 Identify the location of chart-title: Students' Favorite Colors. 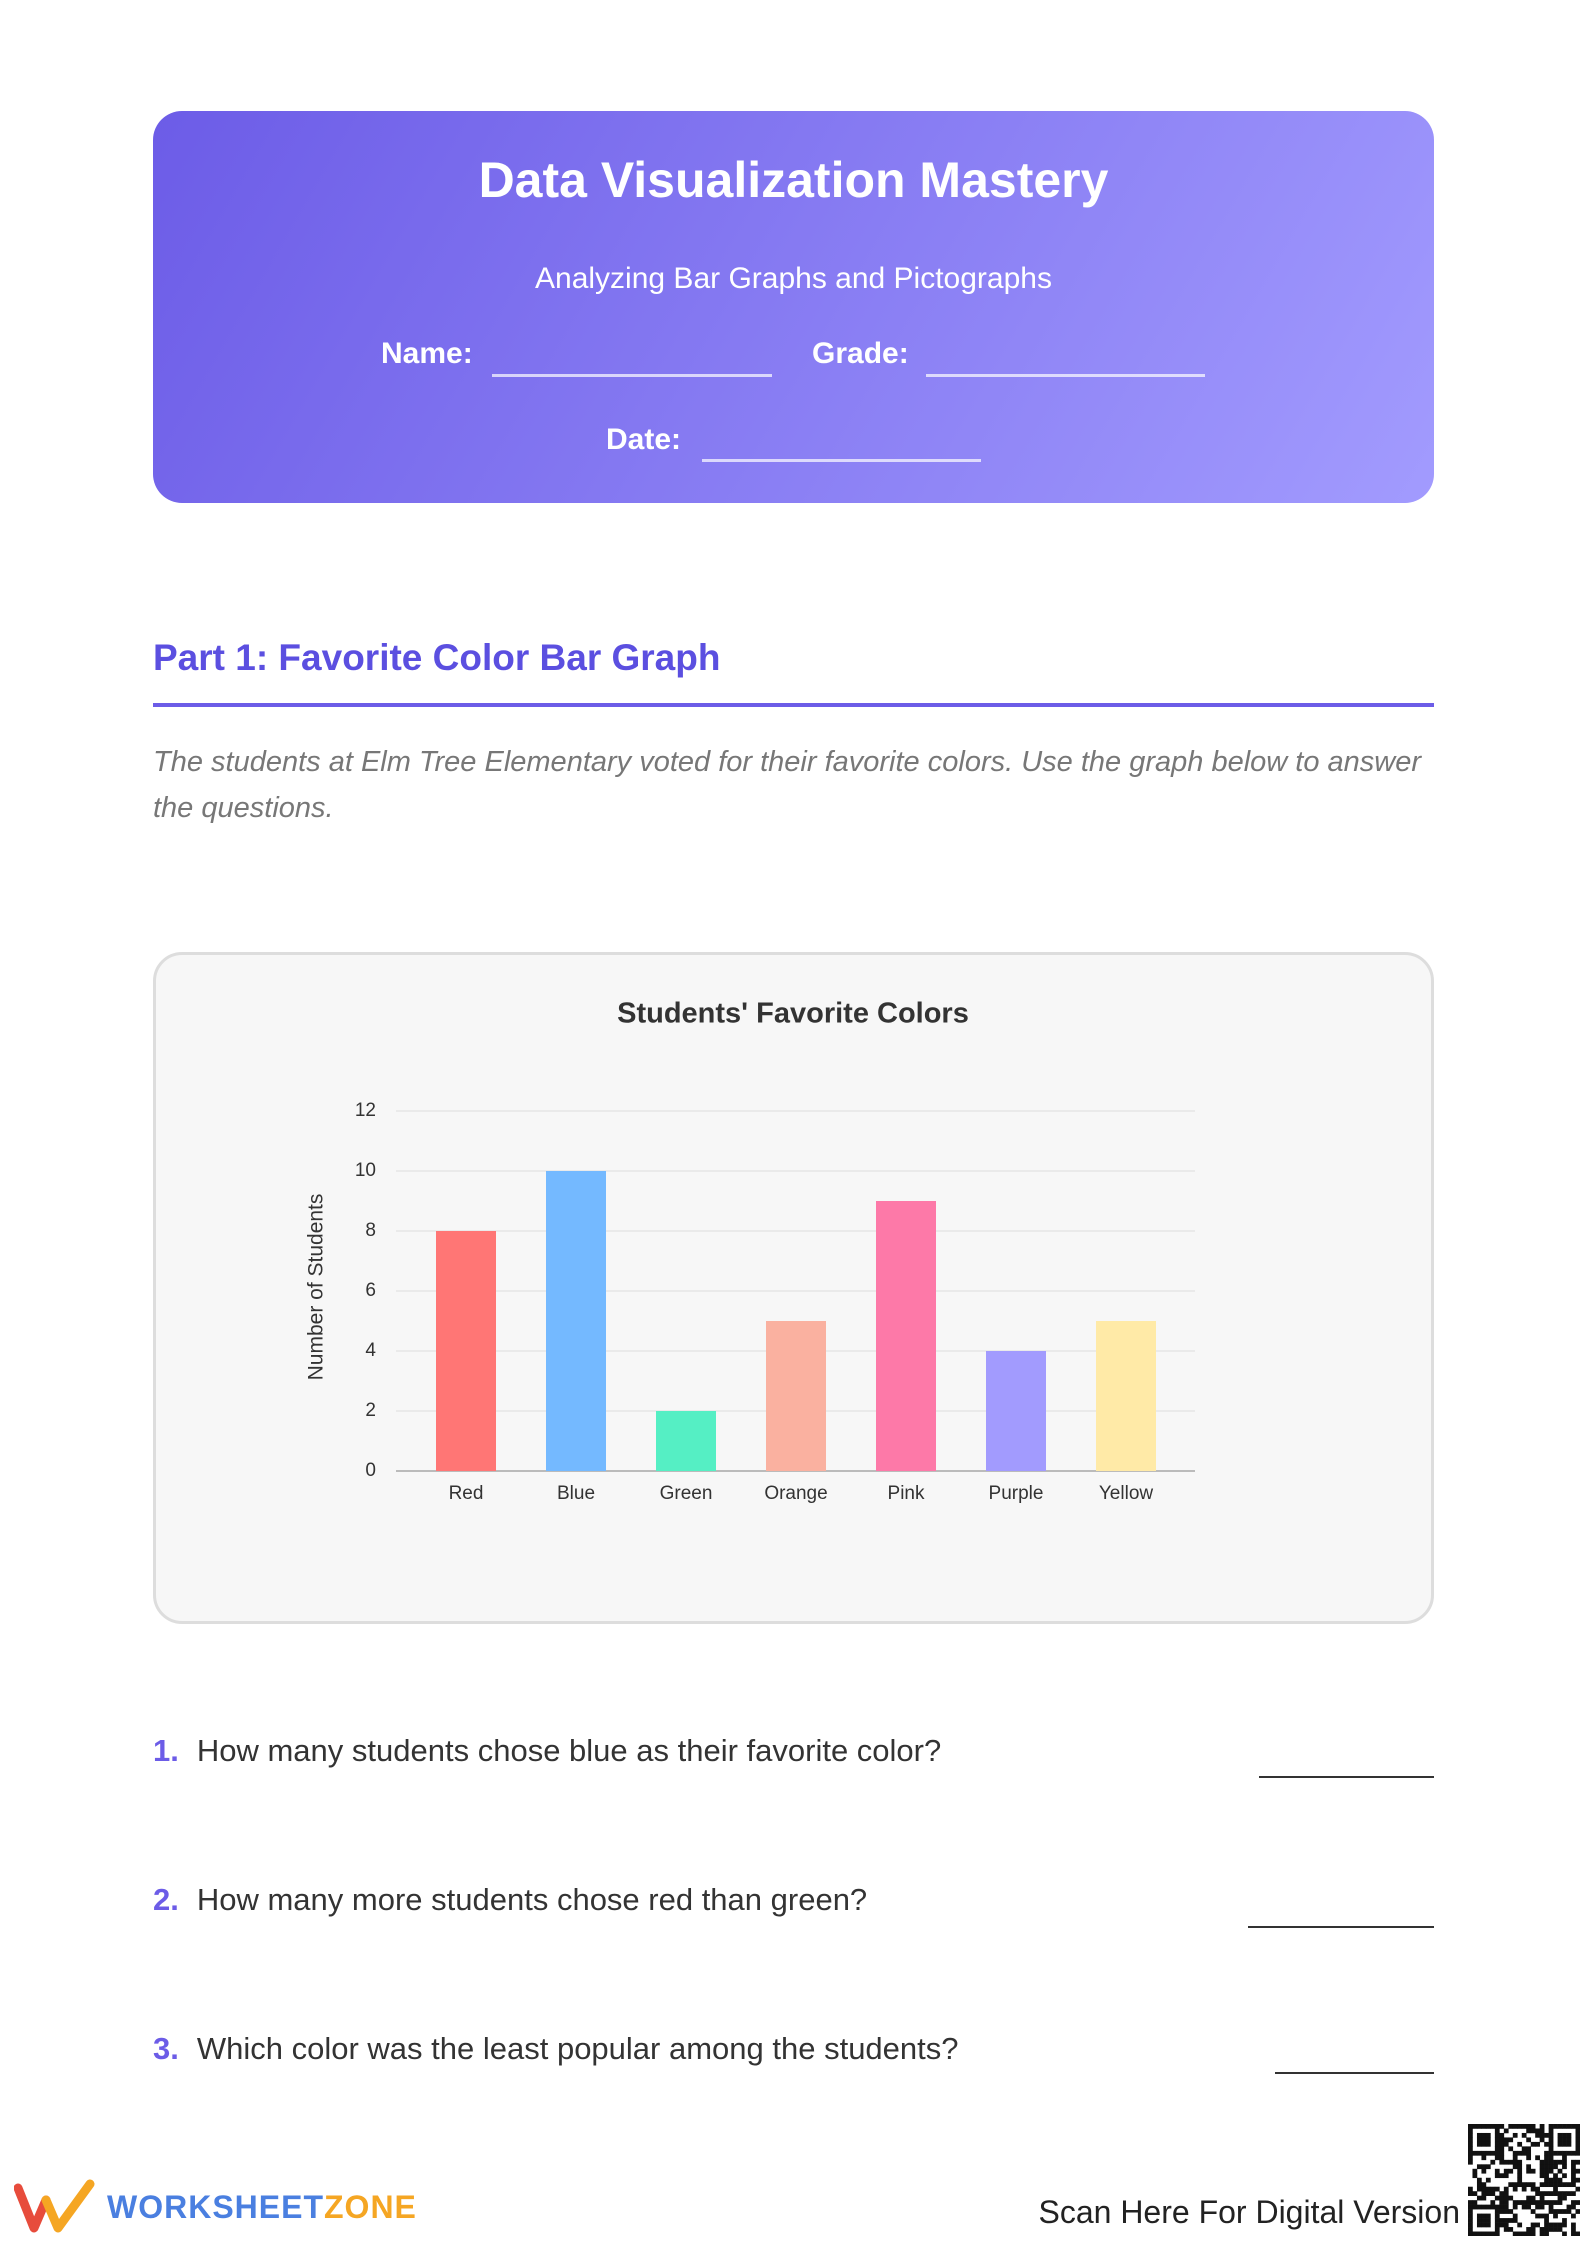
(793, 1014).